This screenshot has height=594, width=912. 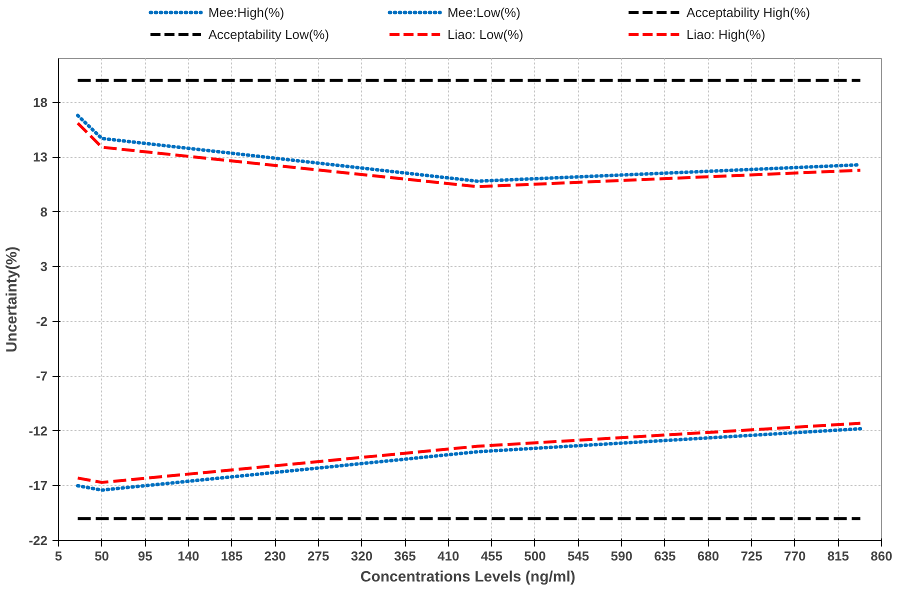 What do you see at coordinates (40, 157) in the screenshot?
I see `y-tick-label: 13` at bounding box center [40, 157].